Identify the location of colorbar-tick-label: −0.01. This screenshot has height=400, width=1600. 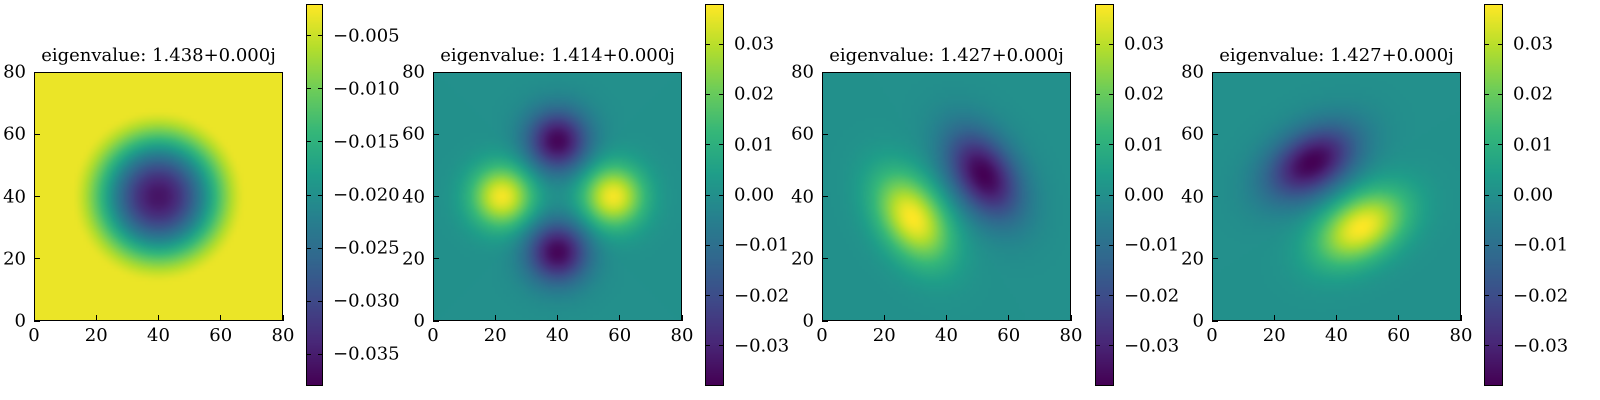
(762, 245).